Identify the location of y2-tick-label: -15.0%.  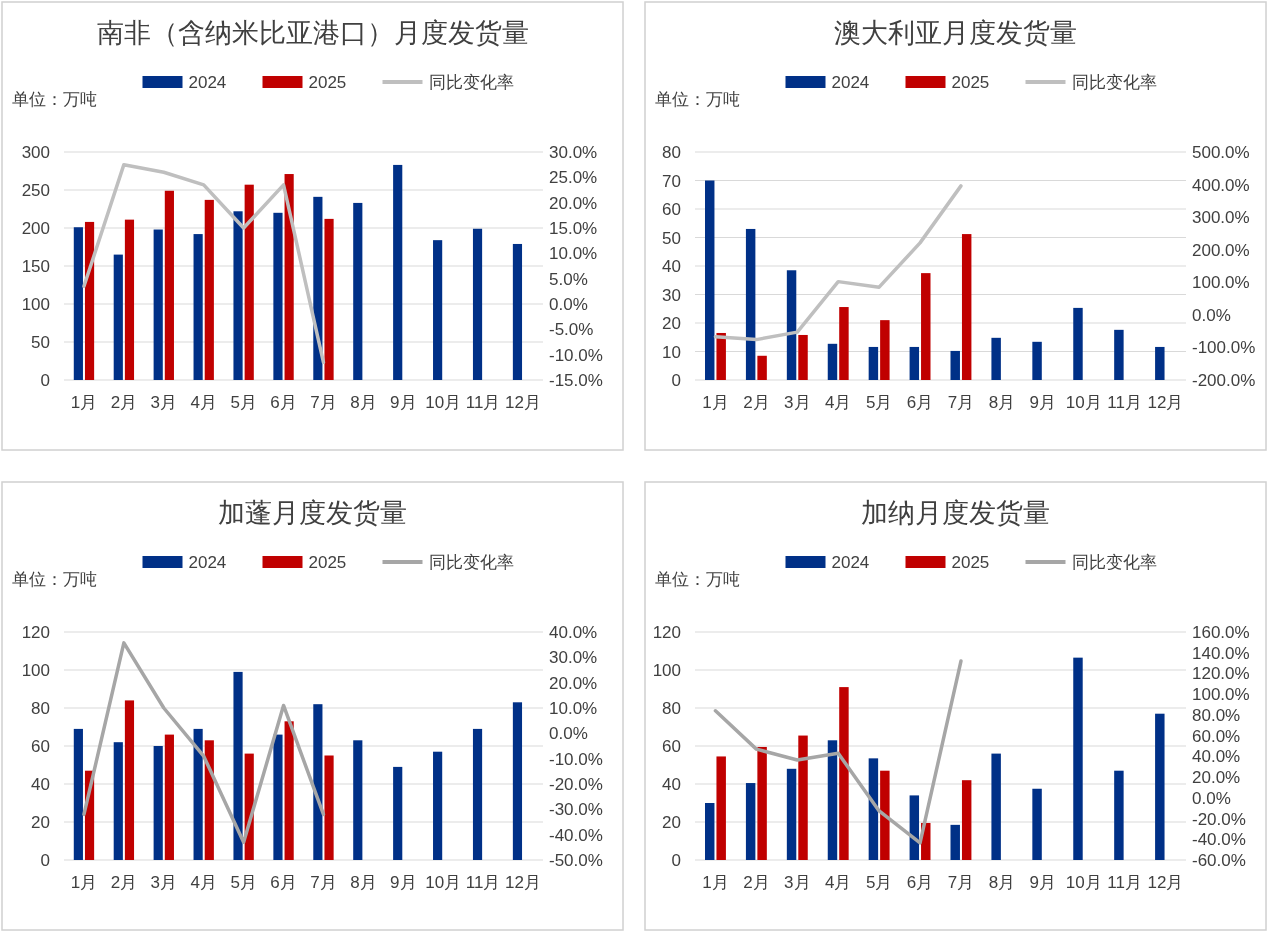
(576, 380).